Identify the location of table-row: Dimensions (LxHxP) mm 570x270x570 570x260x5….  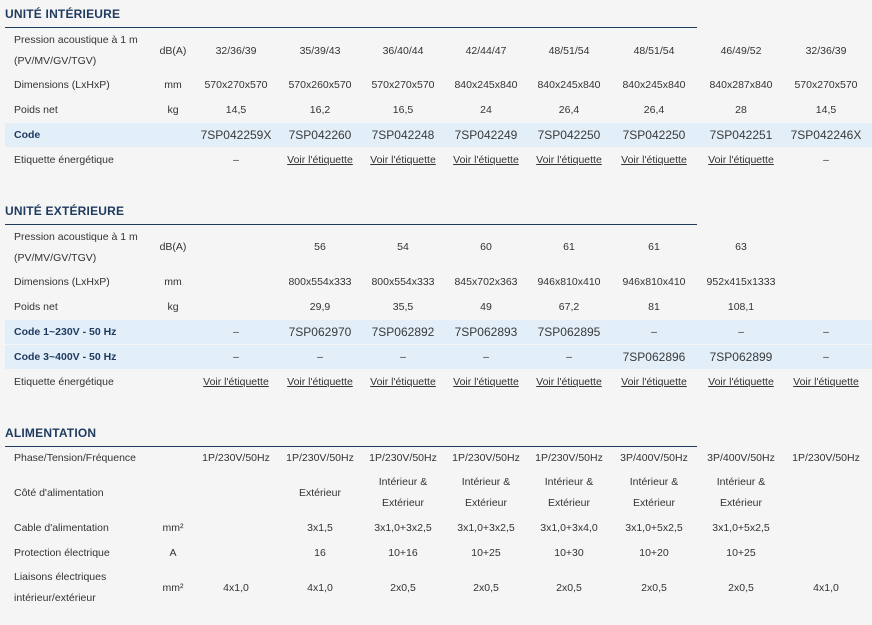
(438, 85).